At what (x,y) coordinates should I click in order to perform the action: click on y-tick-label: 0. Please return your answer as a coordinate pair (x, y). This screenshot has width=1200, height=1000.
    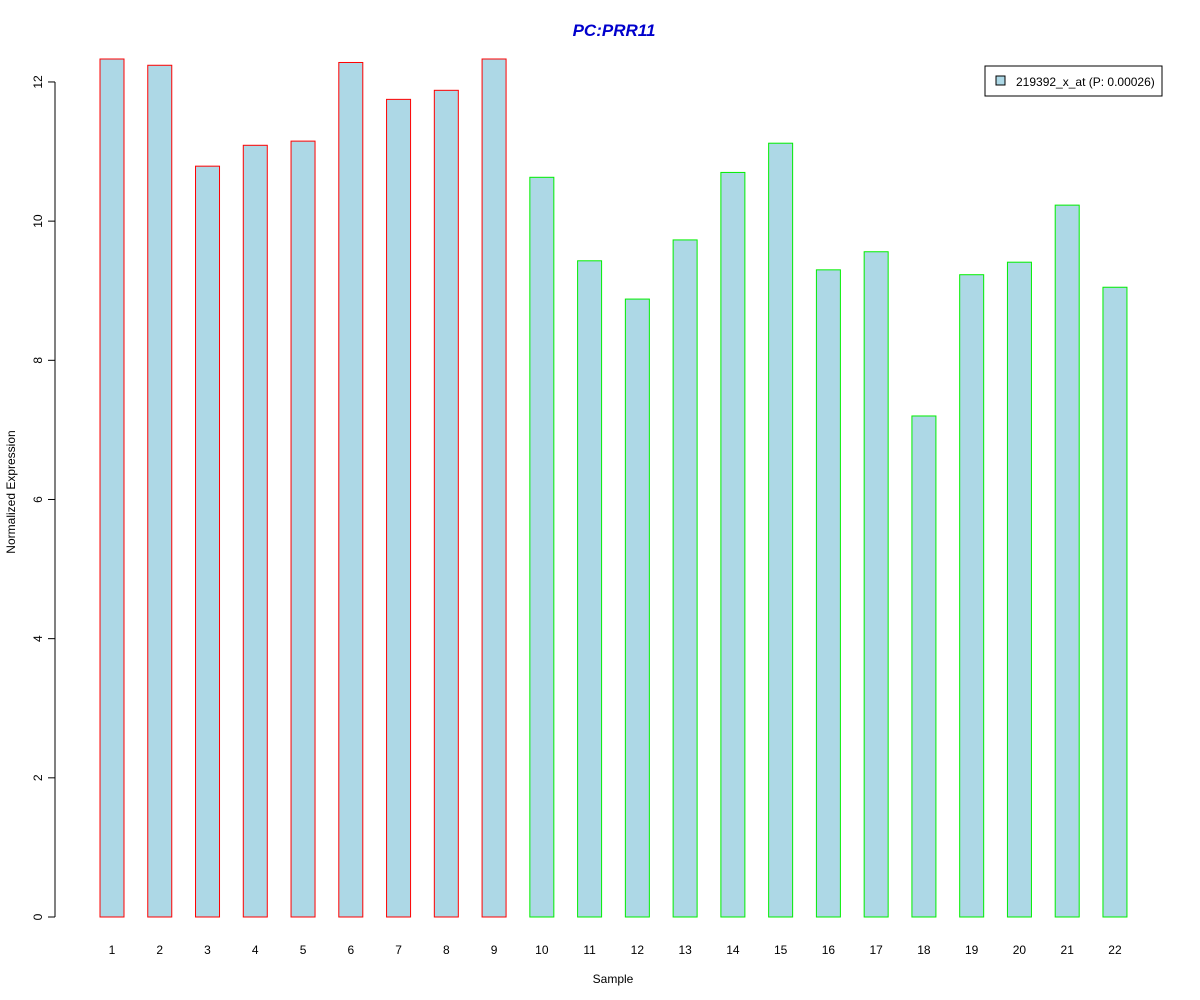
    Looking at the image, I should click on (38, 916).